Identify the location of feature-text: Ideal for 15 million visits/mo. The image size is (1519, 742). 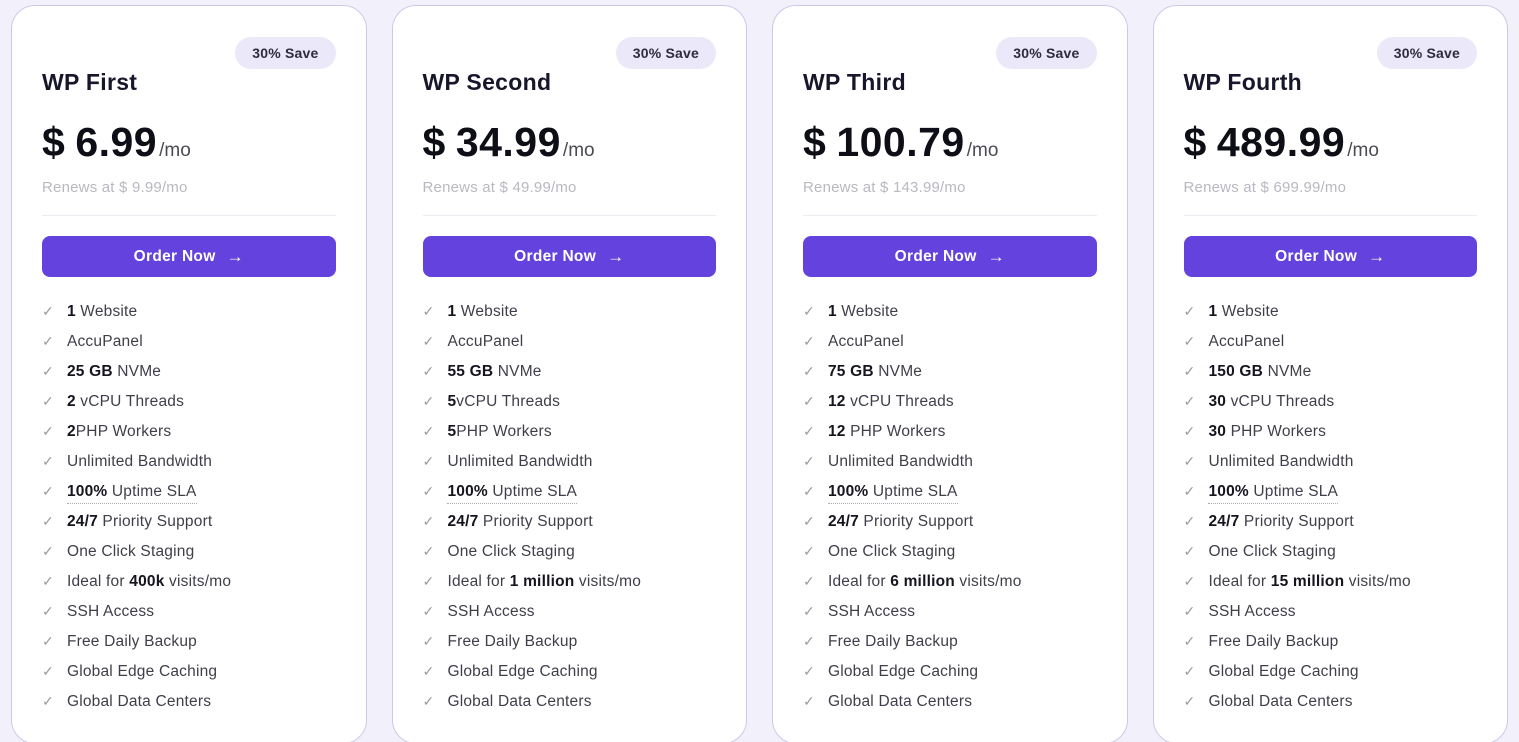
(1309, 581).